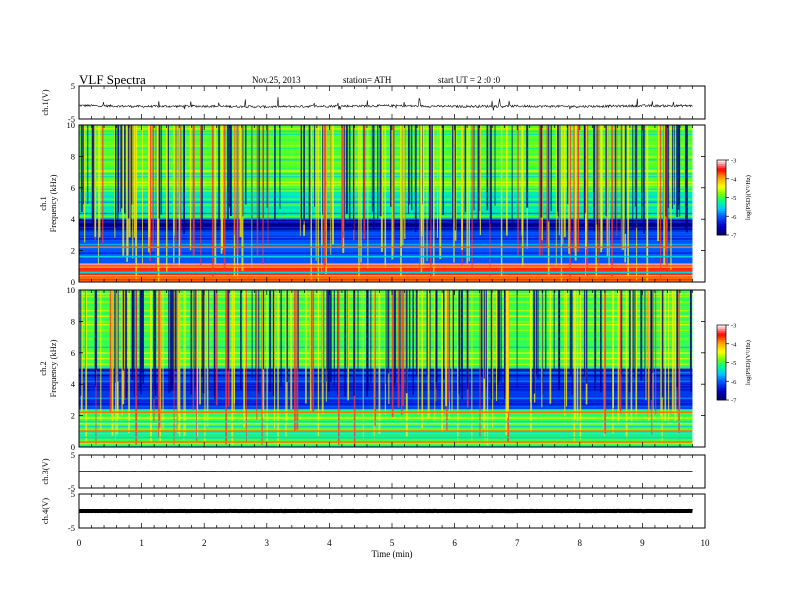  I want to click on panel-ch4-waveform: 5 -5 ch.4(V), so click(373, 511).